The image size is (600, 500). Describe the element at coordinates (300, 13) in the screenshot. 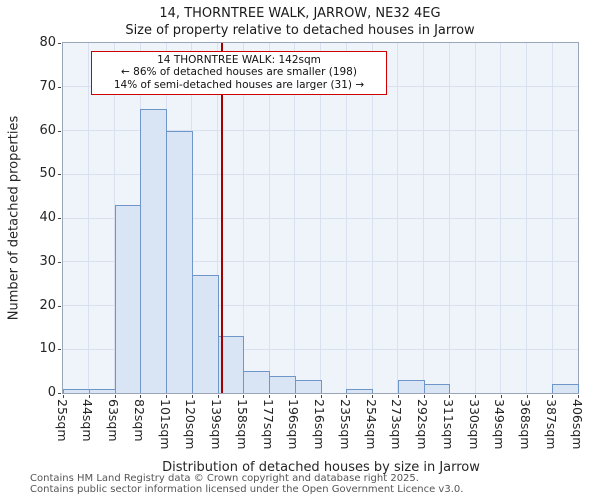

I see `chart-title: 14, THORNTREE WALK, JARROW, NE32 4EG` at that location.